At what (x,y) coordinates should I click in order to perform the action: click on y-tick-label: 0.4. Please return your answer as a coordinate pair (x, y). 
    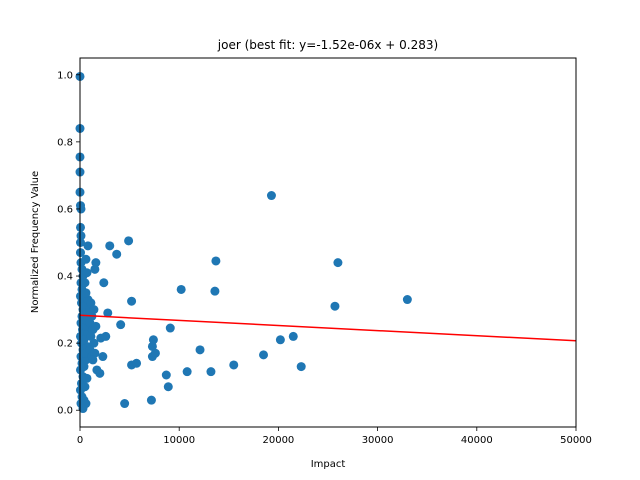
    Looking at the image, I should click on (65, 277).